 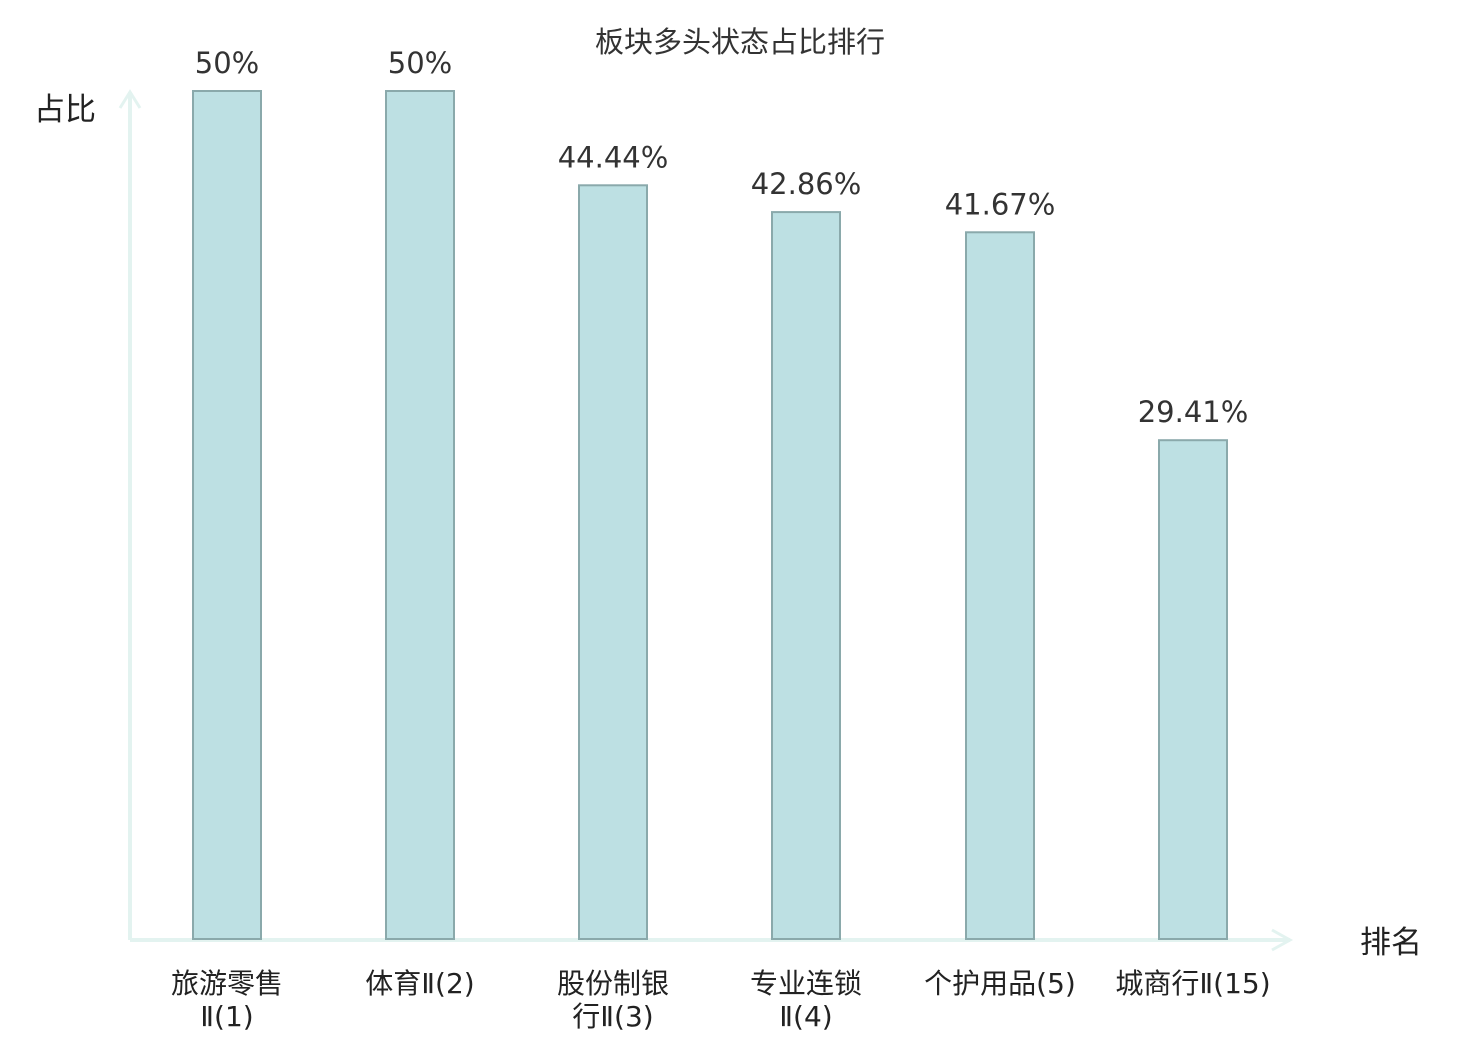 I want to click on category-label-4-line-1: 专业连锁, so click(x=806, y=983).